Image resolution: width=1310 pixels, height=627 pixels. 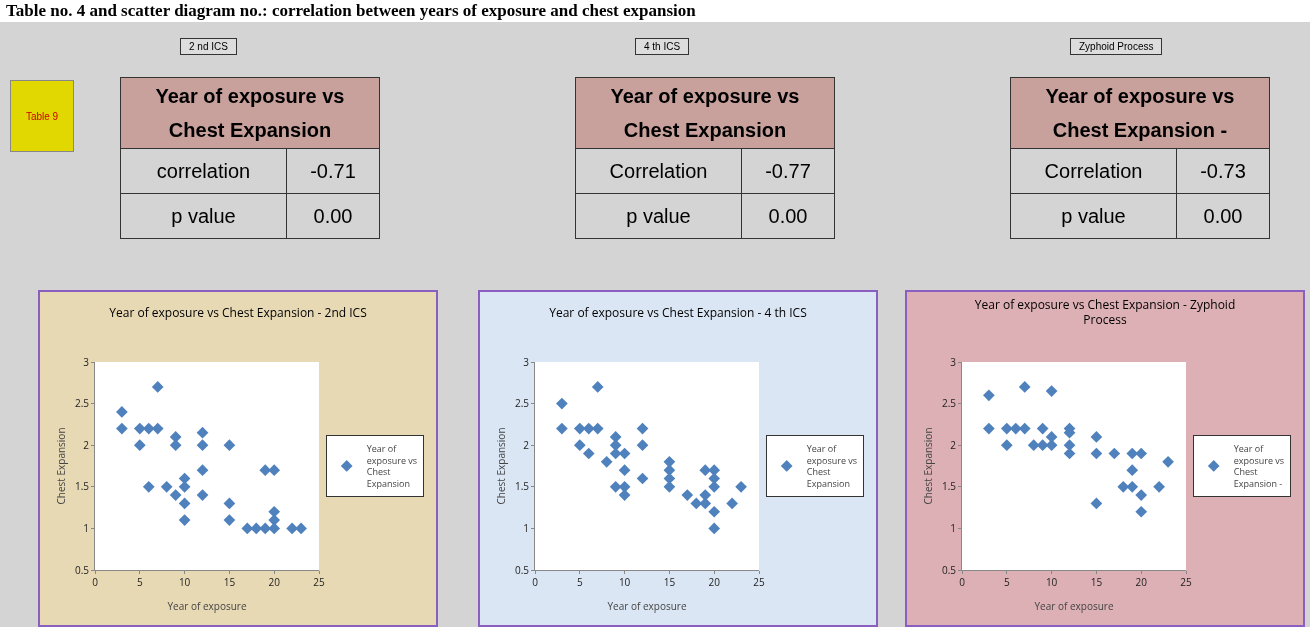 I want to click on caption: Table 9, so click(x=42, y=116).